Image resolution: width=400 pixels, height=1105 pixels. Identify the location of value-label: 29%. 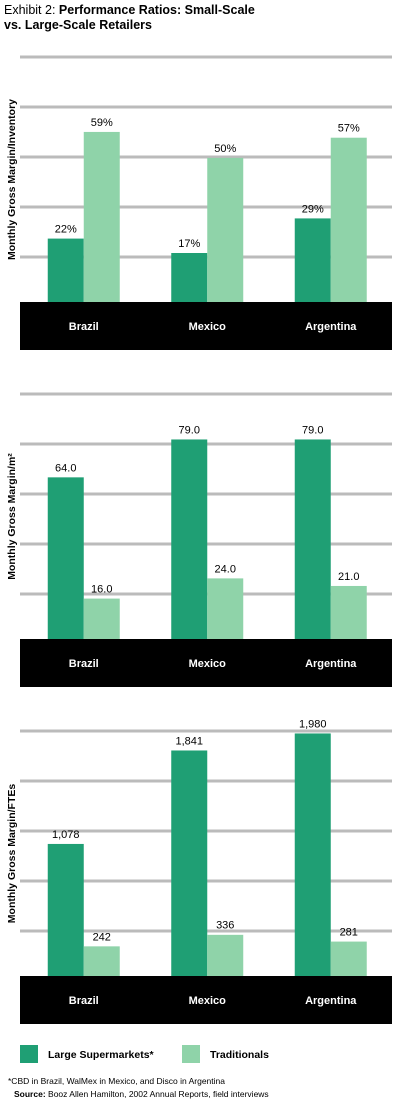
(313, 209).